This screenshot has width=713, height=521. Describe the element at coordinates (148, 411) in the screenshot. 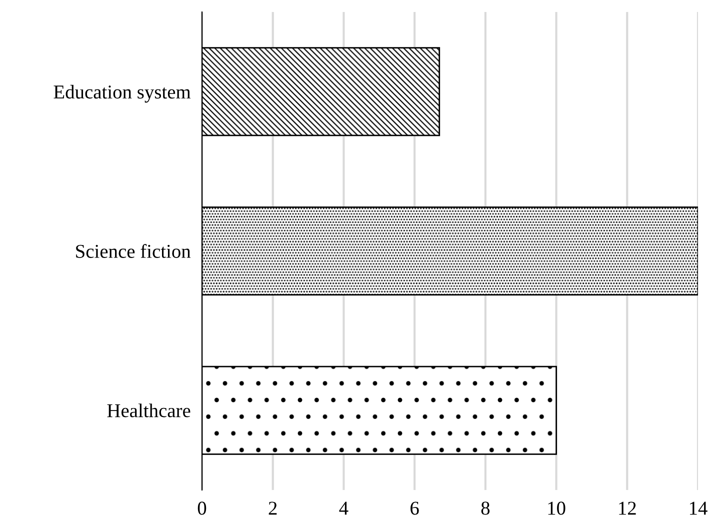

I see `y-tick-label: Healthcare` at that location.